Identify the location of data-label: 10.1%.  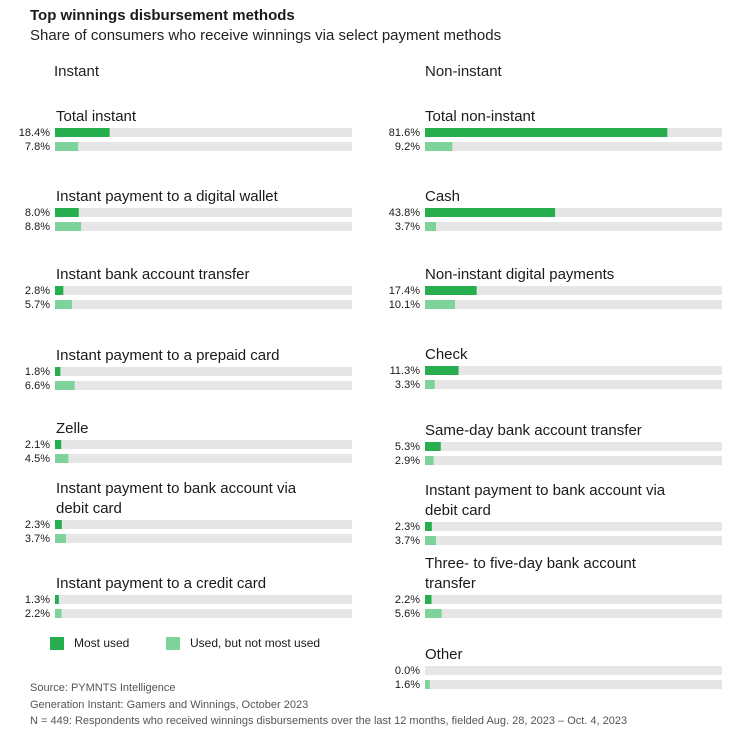
(404, 305).